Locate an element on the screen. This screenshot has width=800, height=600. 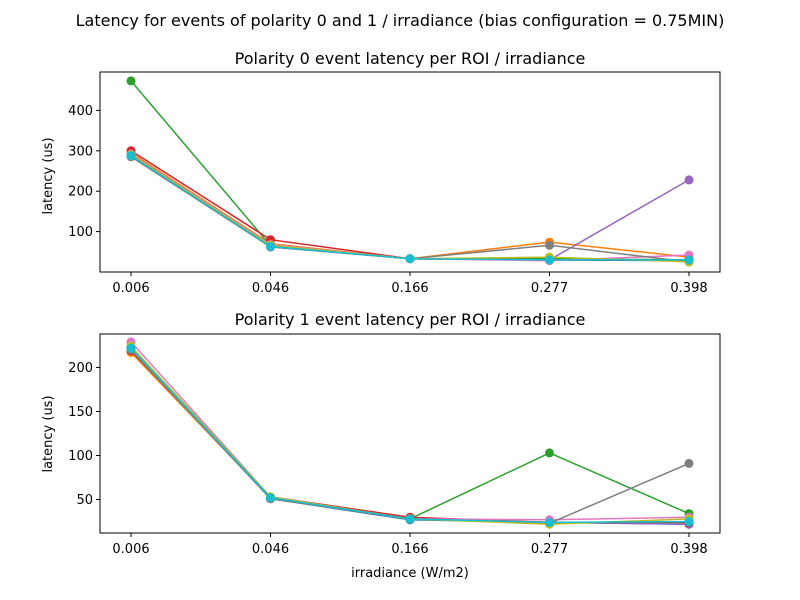
y-tick-label: 50 is located at coordinates (84, 500).